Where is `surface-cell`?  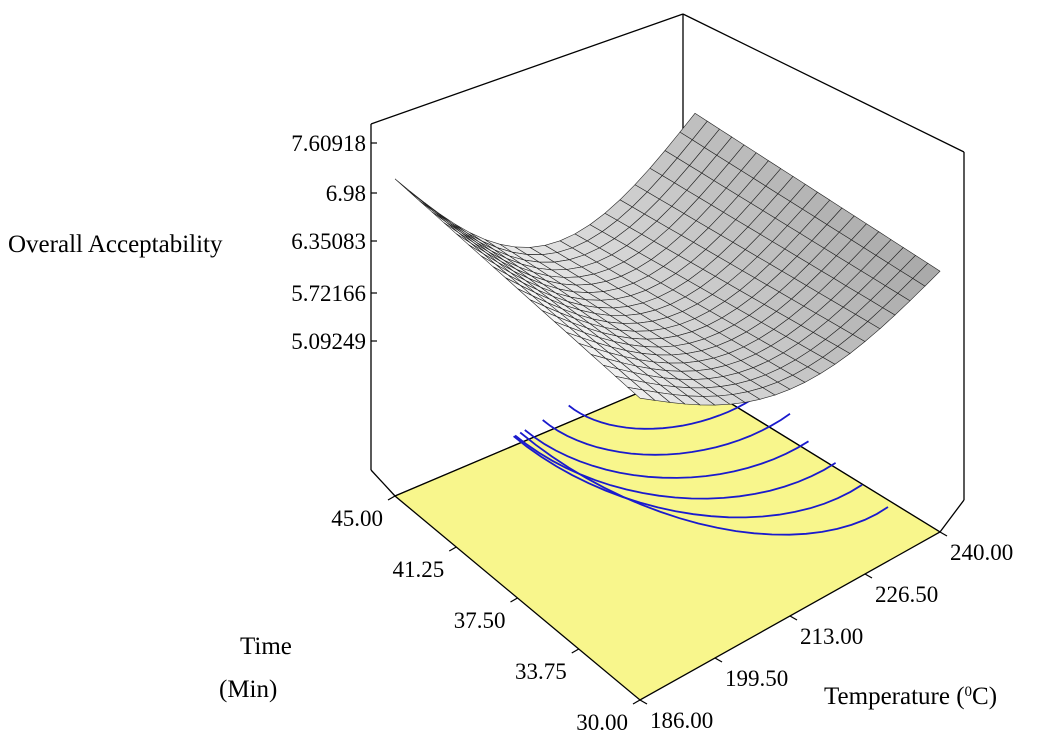
surface-cell is located at coordinates (926, 274).